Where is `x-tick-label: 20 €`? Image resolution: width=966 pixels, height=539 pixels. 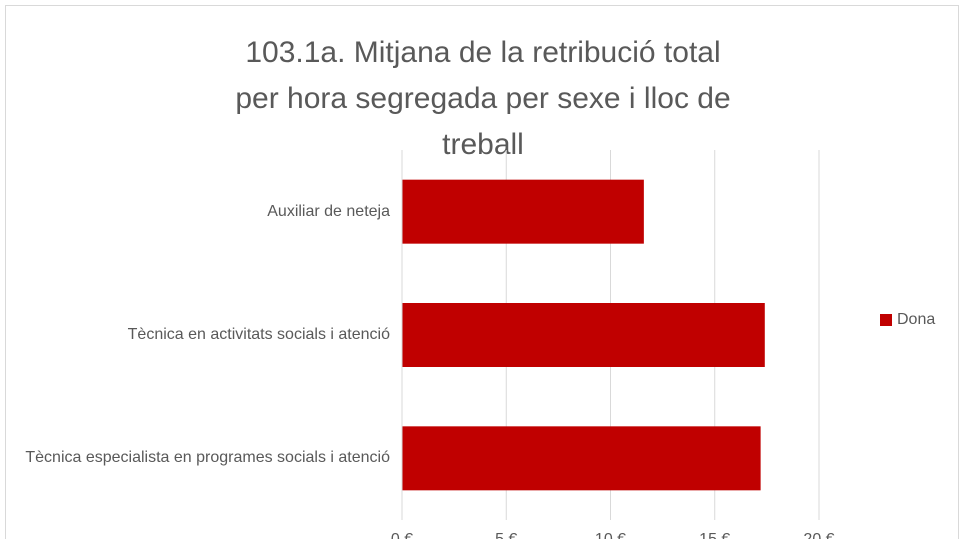 x-tick-label: 20 € is located at coordinates (818, 535).